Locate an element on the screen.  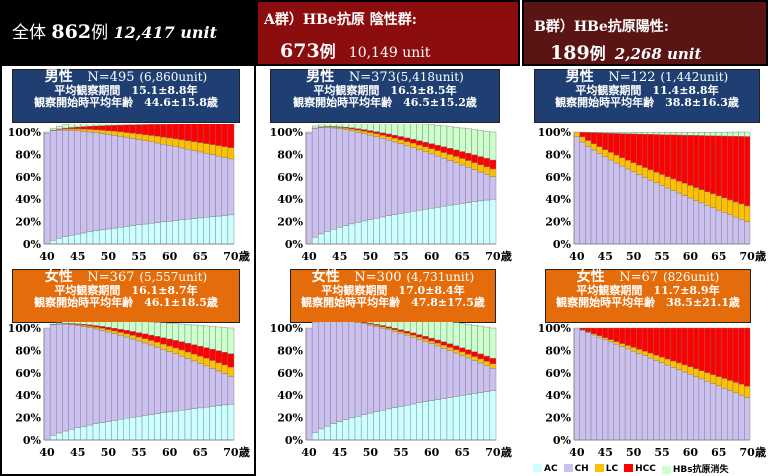
x-tick-label: 45 is located at coordinates (77, 256).